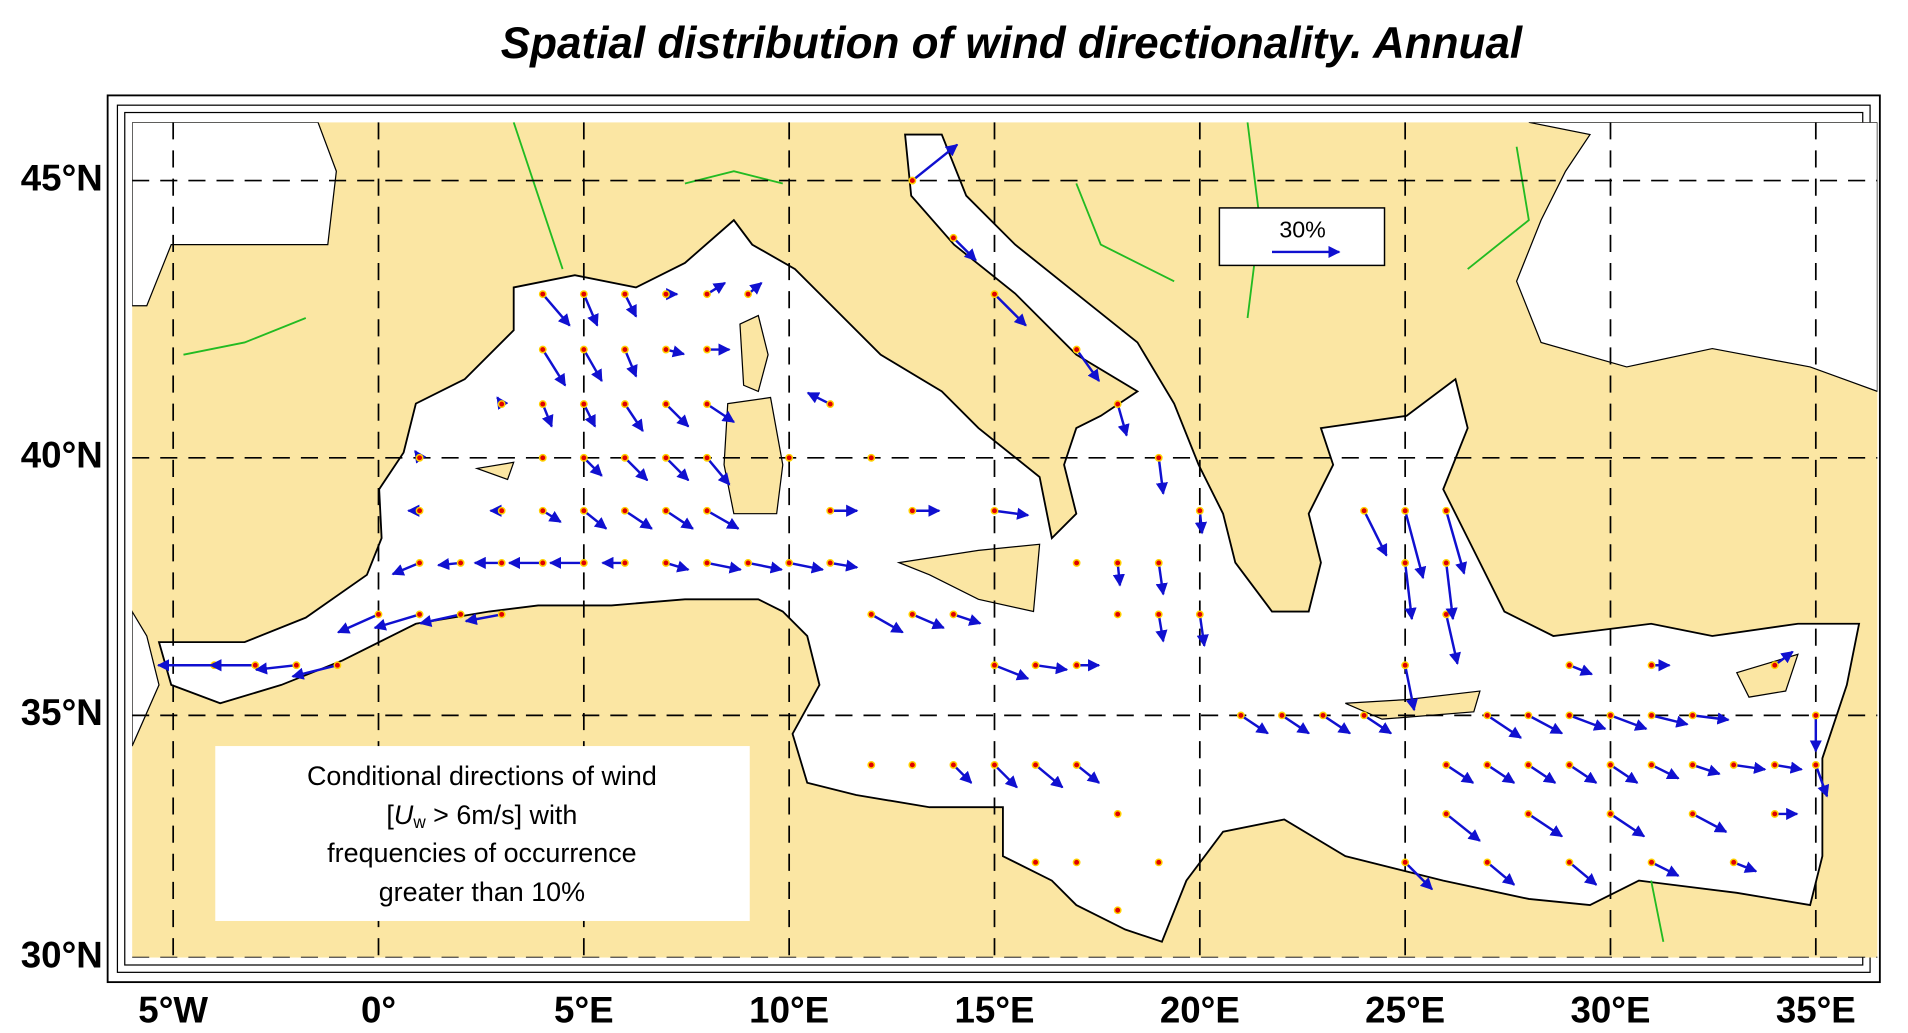  Describe the element at coordinates (1696, 257) in the screenshot. I see `black-sea` at that location.